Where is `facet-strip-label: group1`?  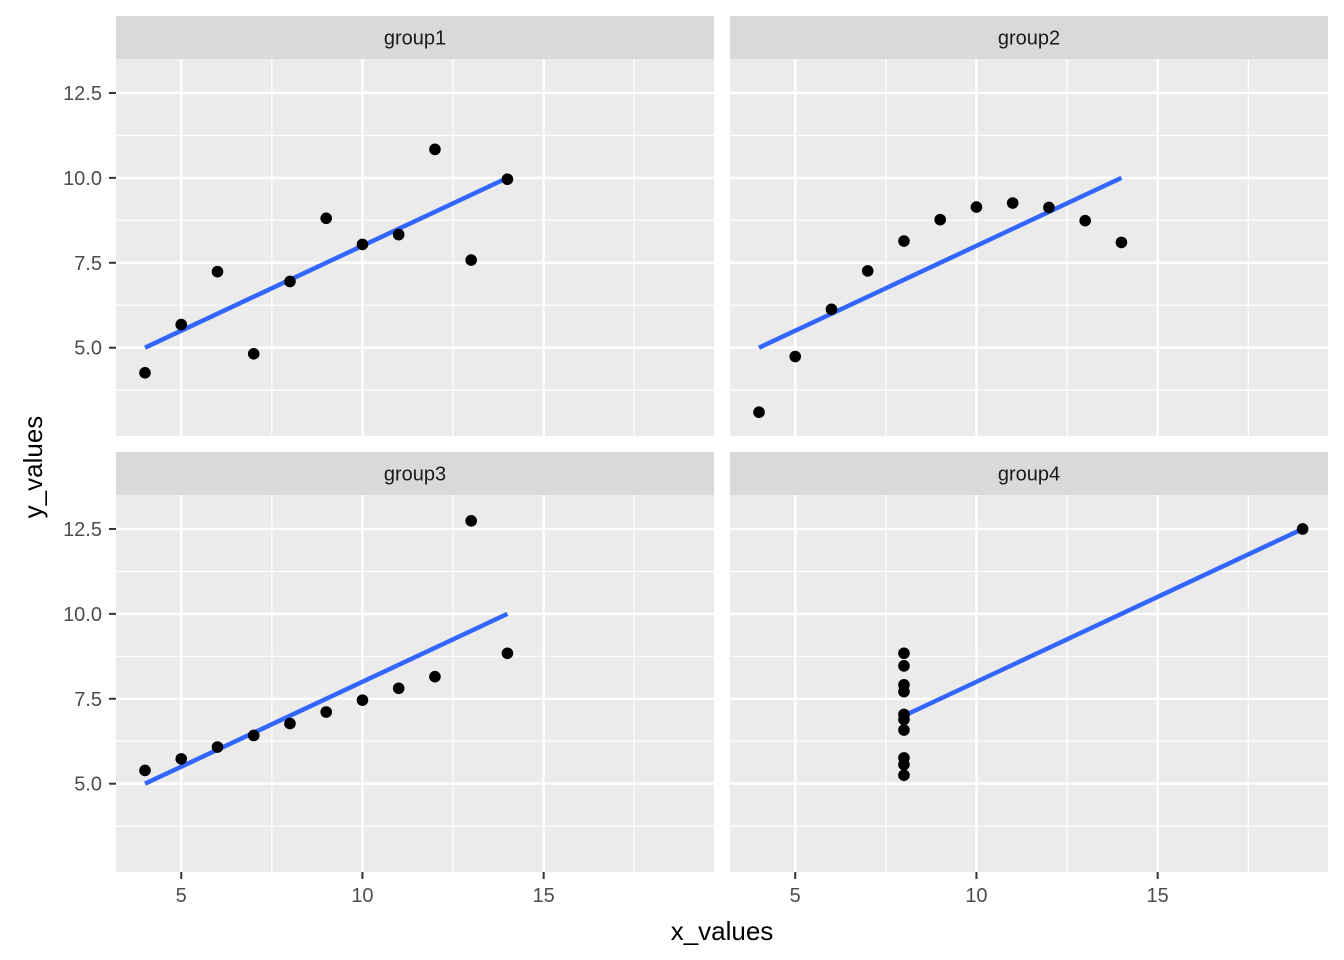 facet-strip-label: group1 is located at coordinates (415, 39).